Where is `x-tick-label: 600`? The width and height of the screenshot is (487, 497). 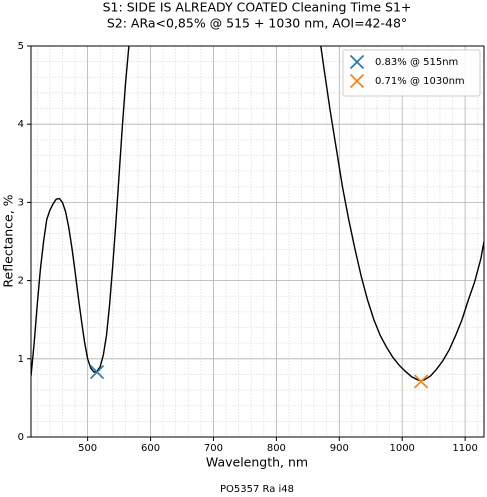
x-tick-label: 600 is located at coordinates (150, 448).